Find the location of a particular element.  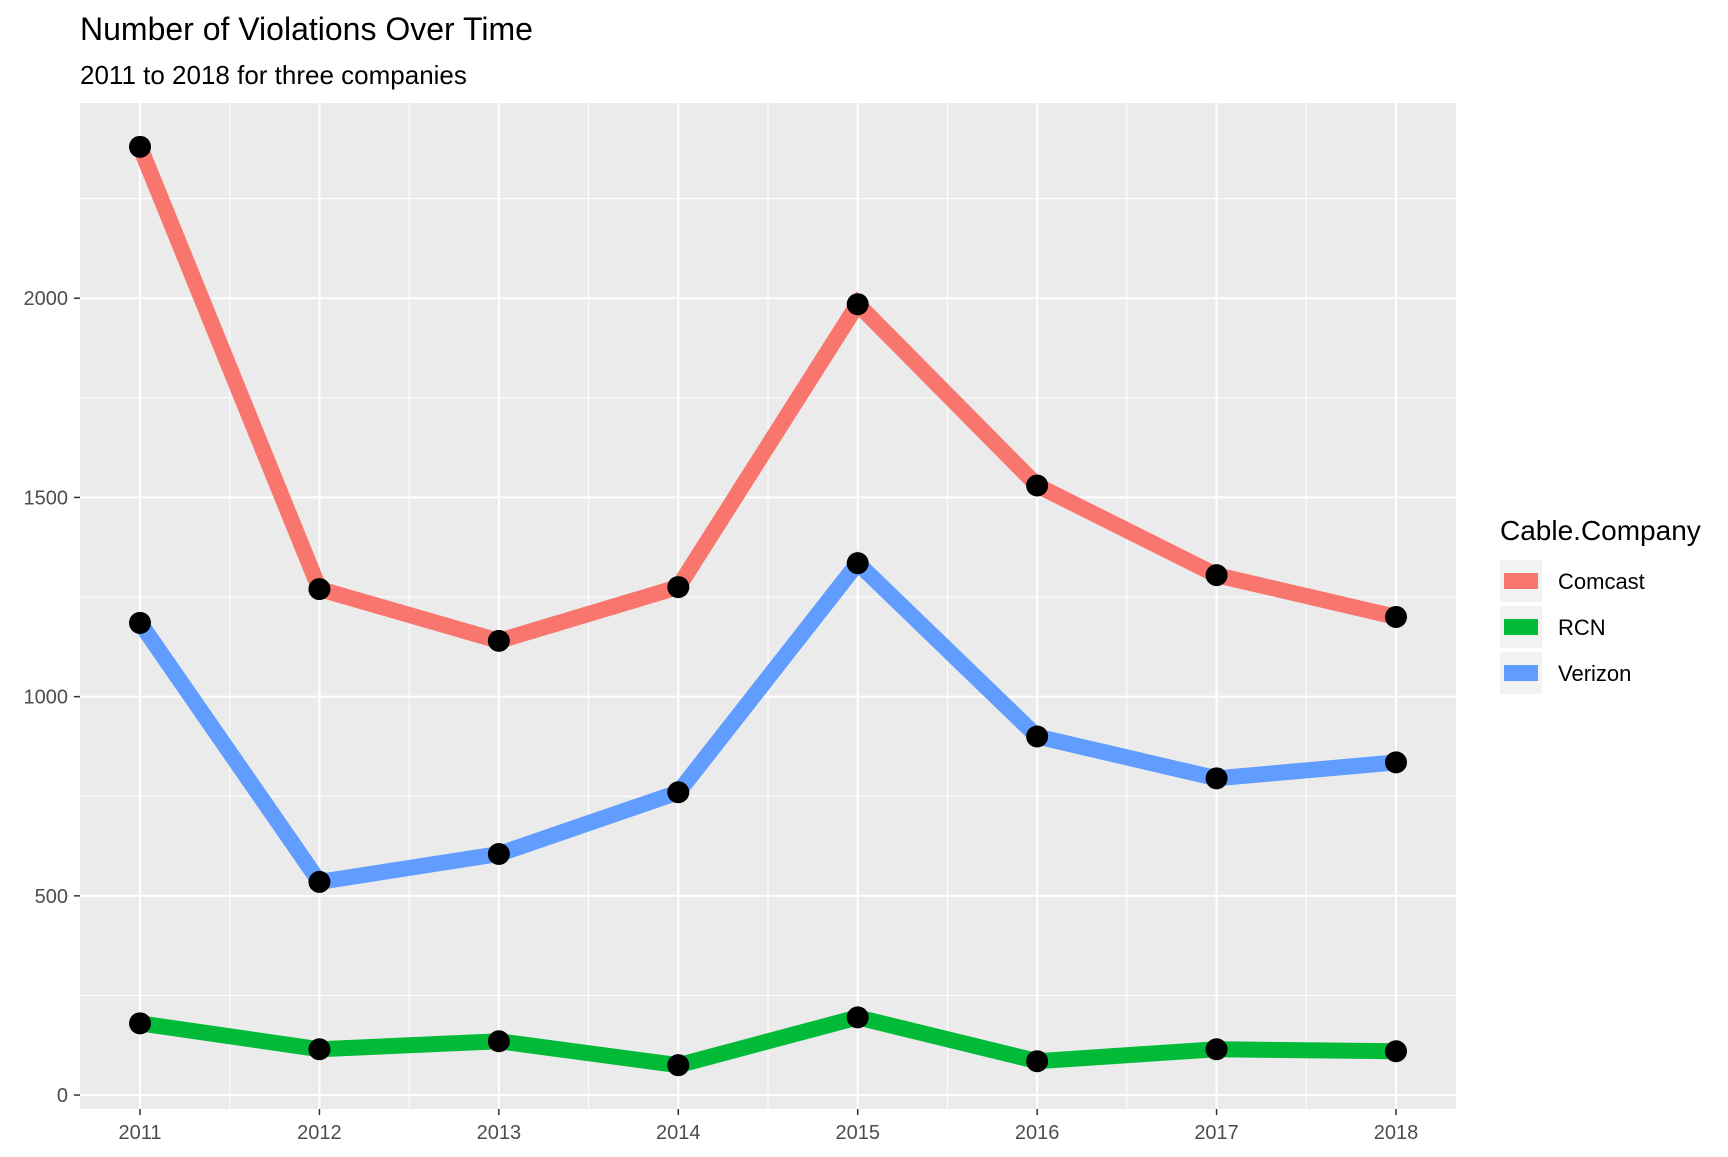

legend-items: Comcast RCN Verizon is located at coordinates (1572, 627).